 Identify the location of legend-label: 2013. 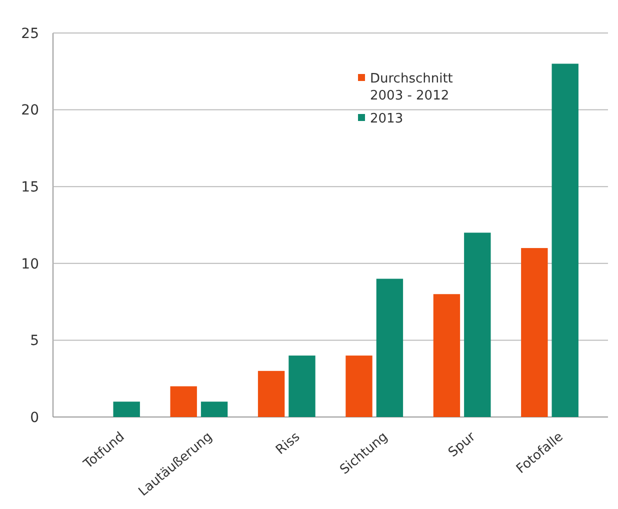
(387, 119).